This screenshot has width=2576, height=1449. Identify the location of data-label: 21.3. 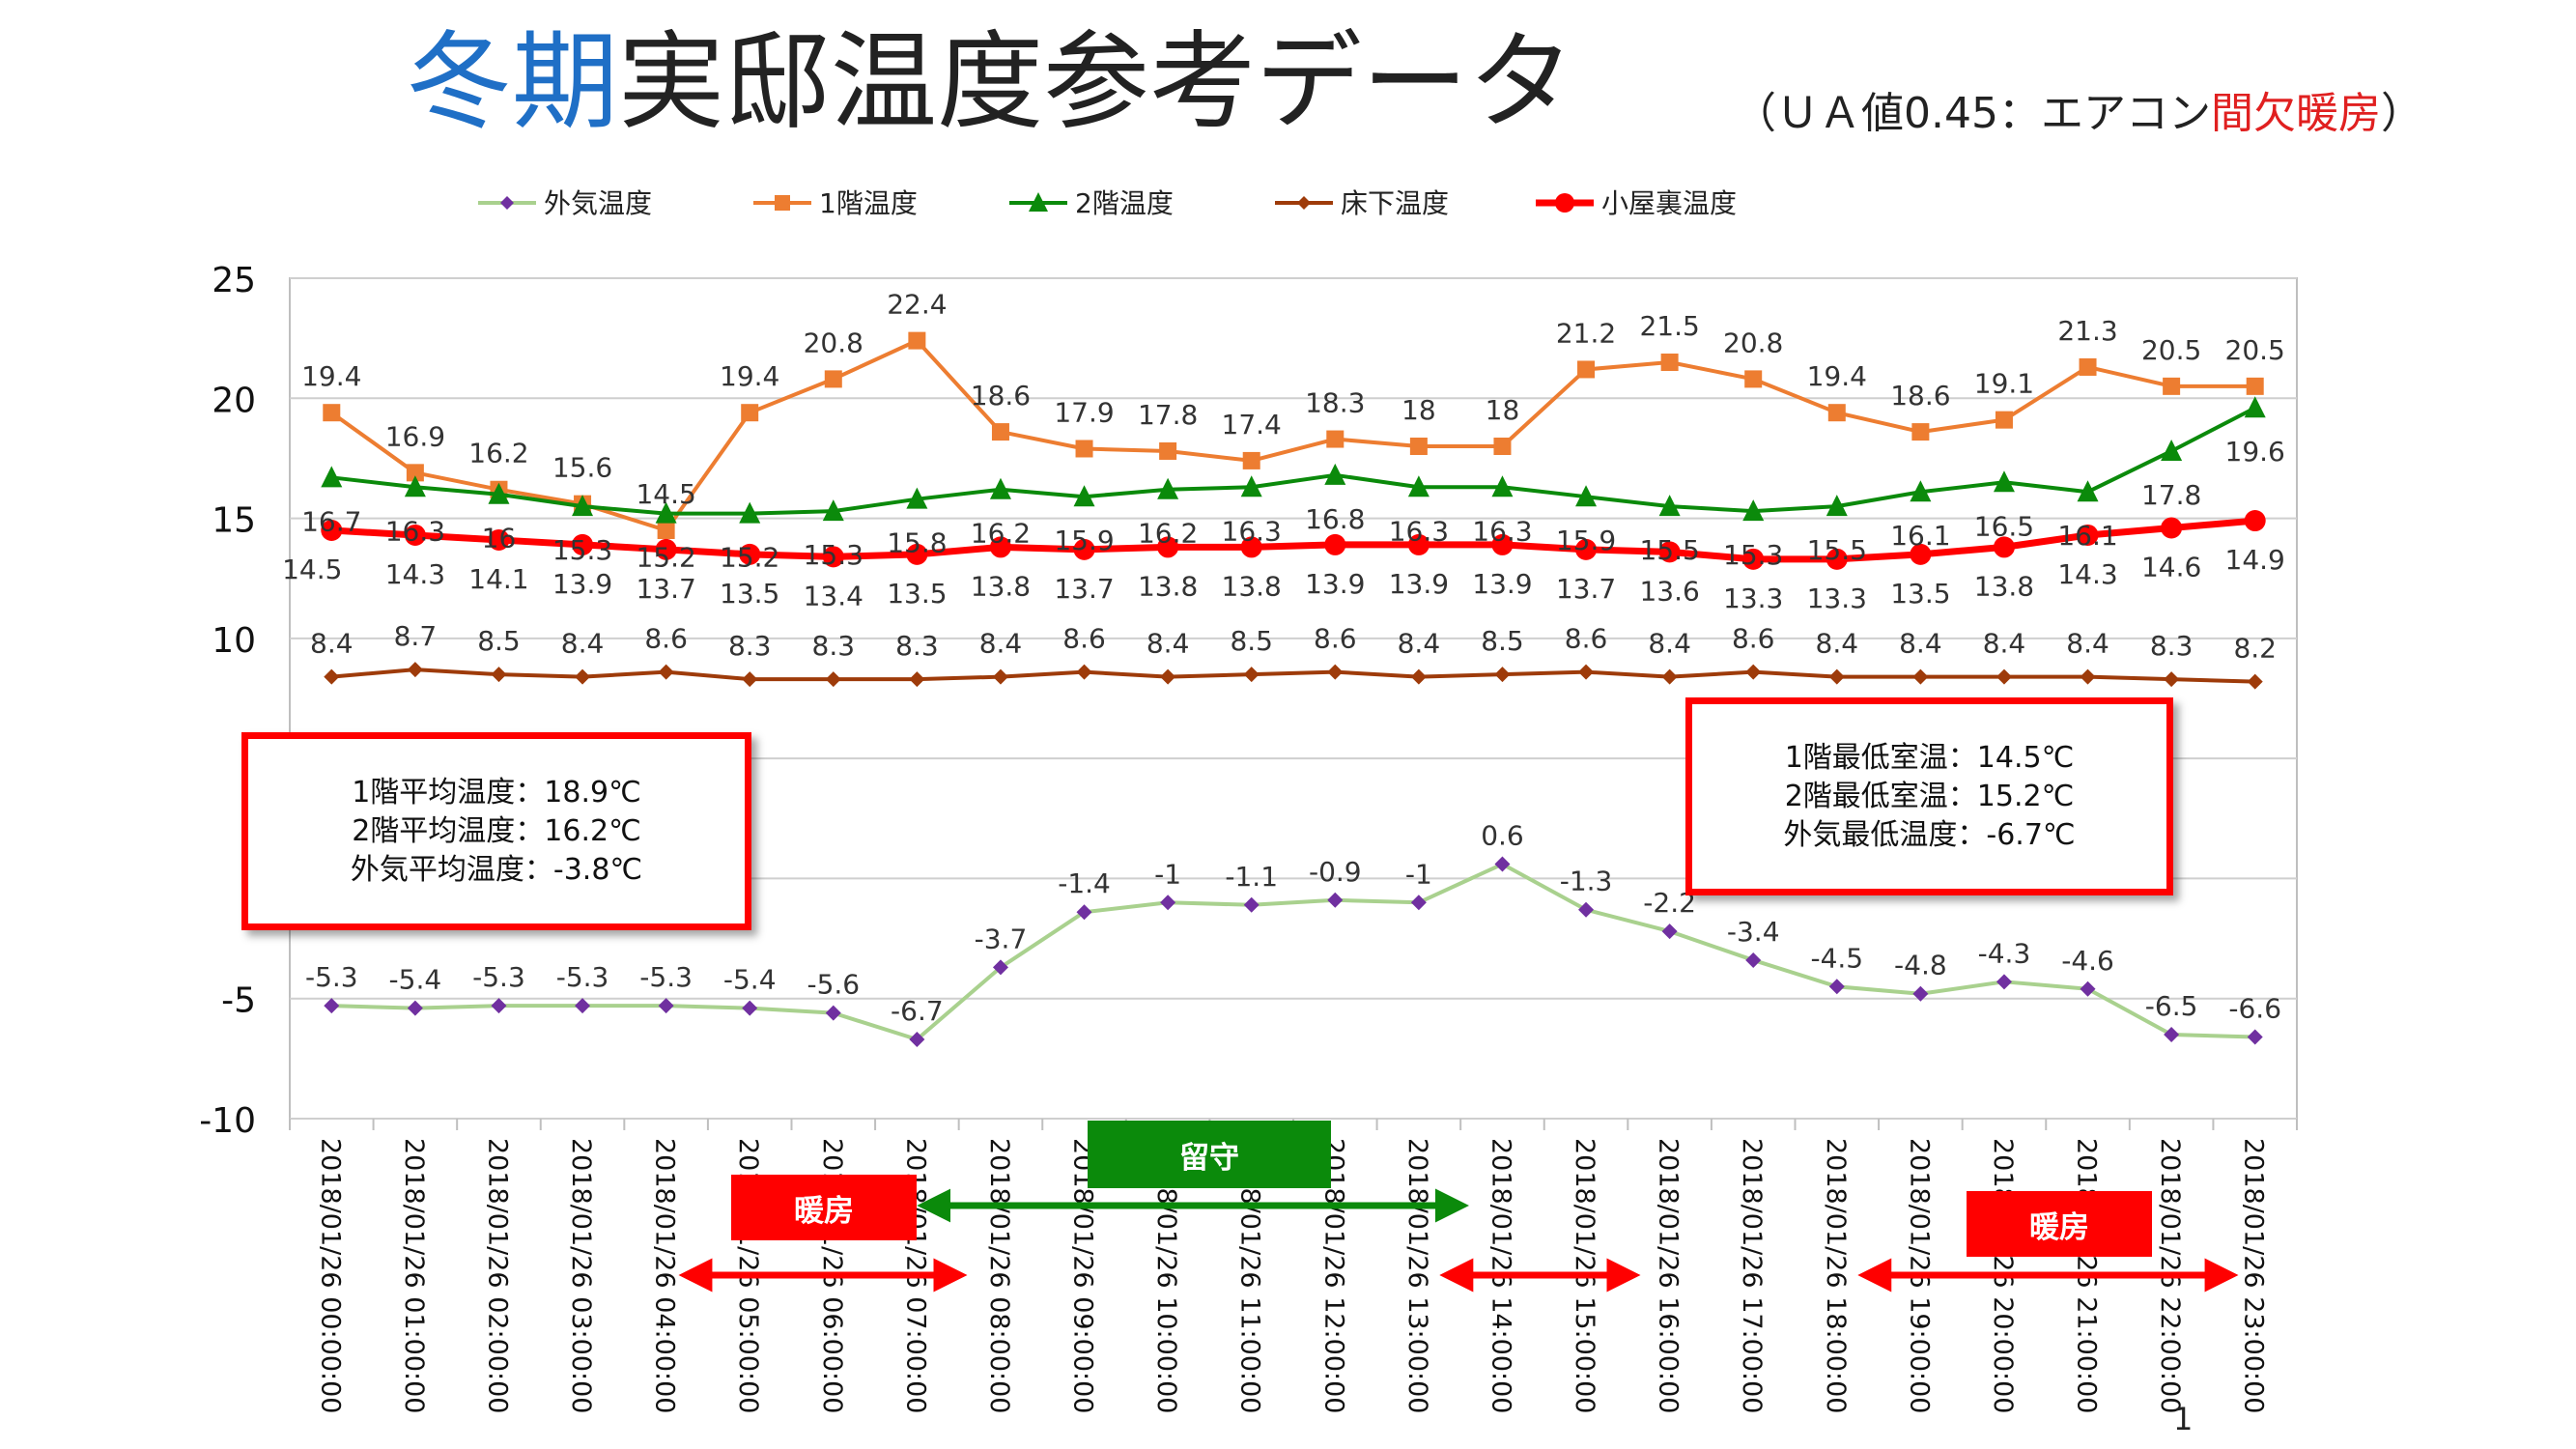
(2087, 331).